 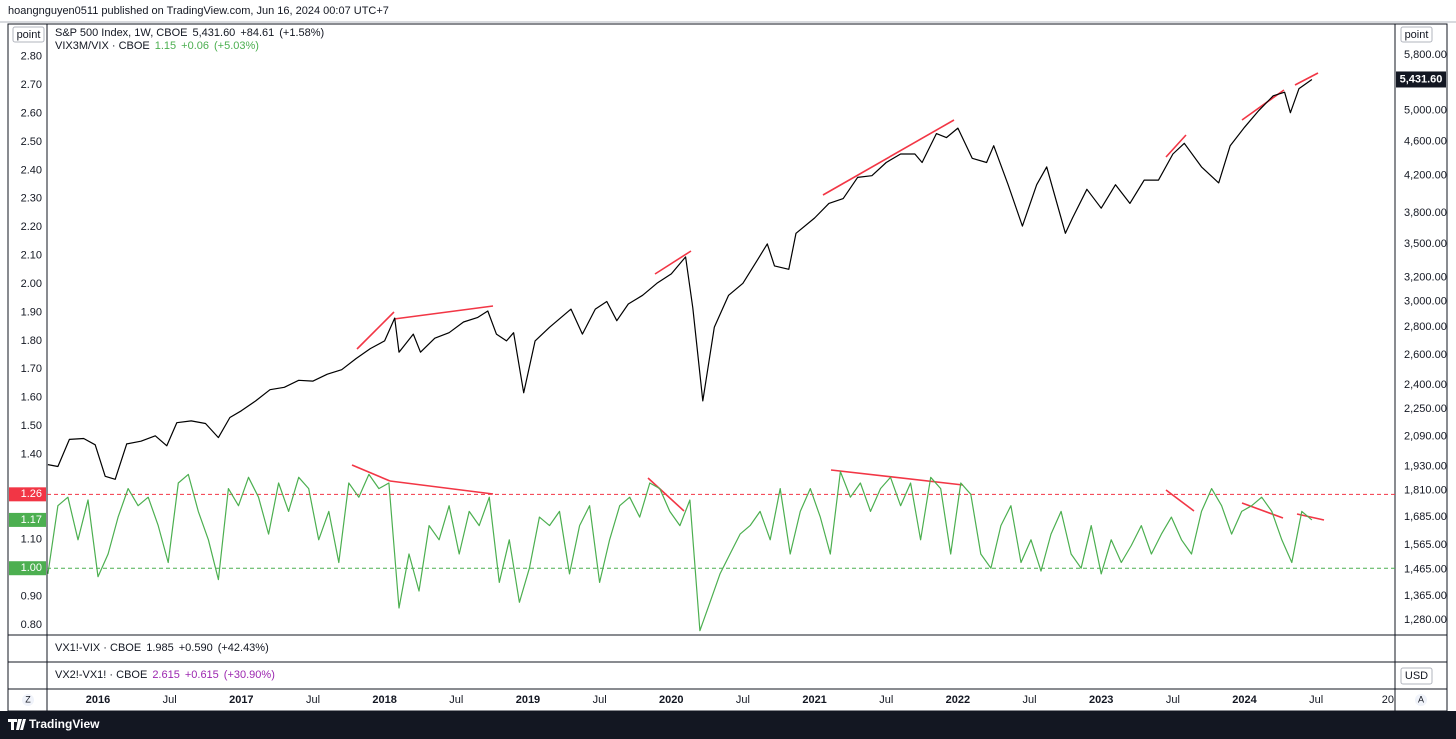 I want to click on y2-tick-label: 4,200.00, so click(x=1425, y=176).